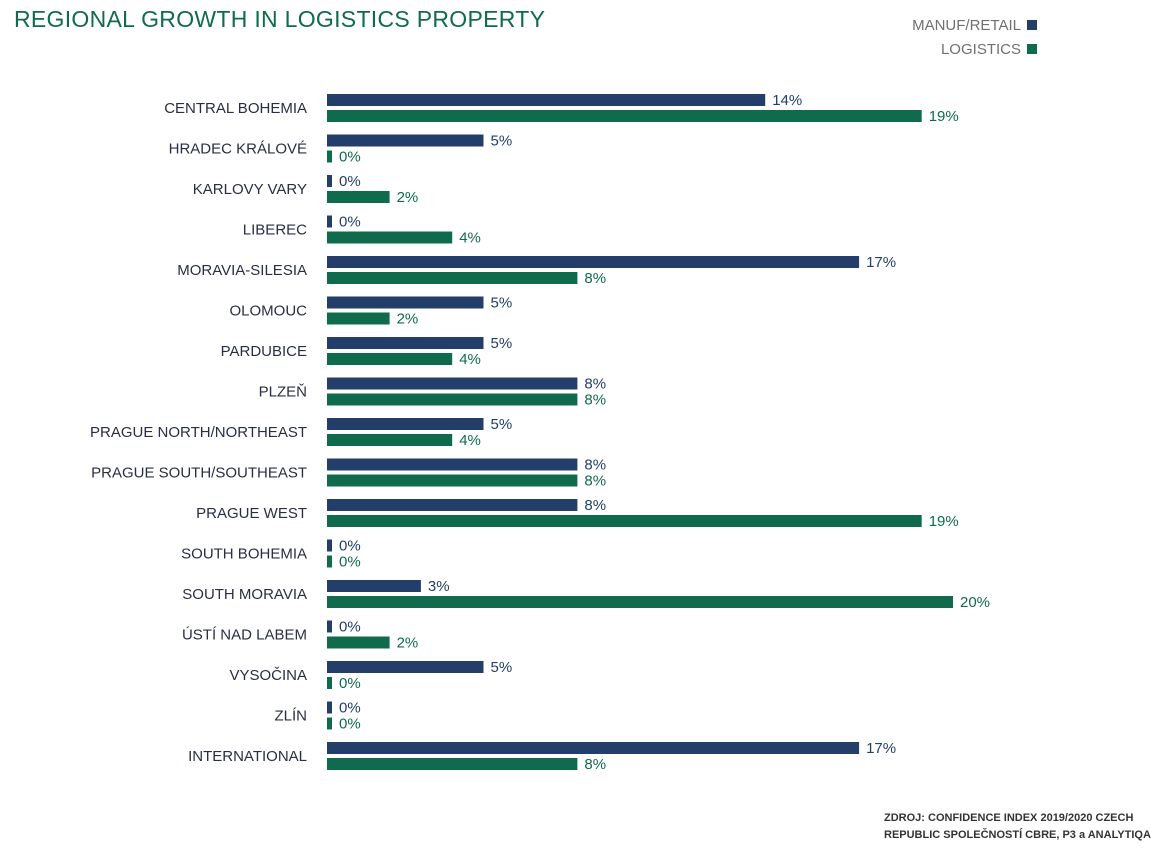 The height and width of the screenshot is (854, 1151). What do you see at coordinates (452, 464) in the screenshot?
I see `bar-manuf-retail-prague-south-southeast` at bounding box center [452, 464].